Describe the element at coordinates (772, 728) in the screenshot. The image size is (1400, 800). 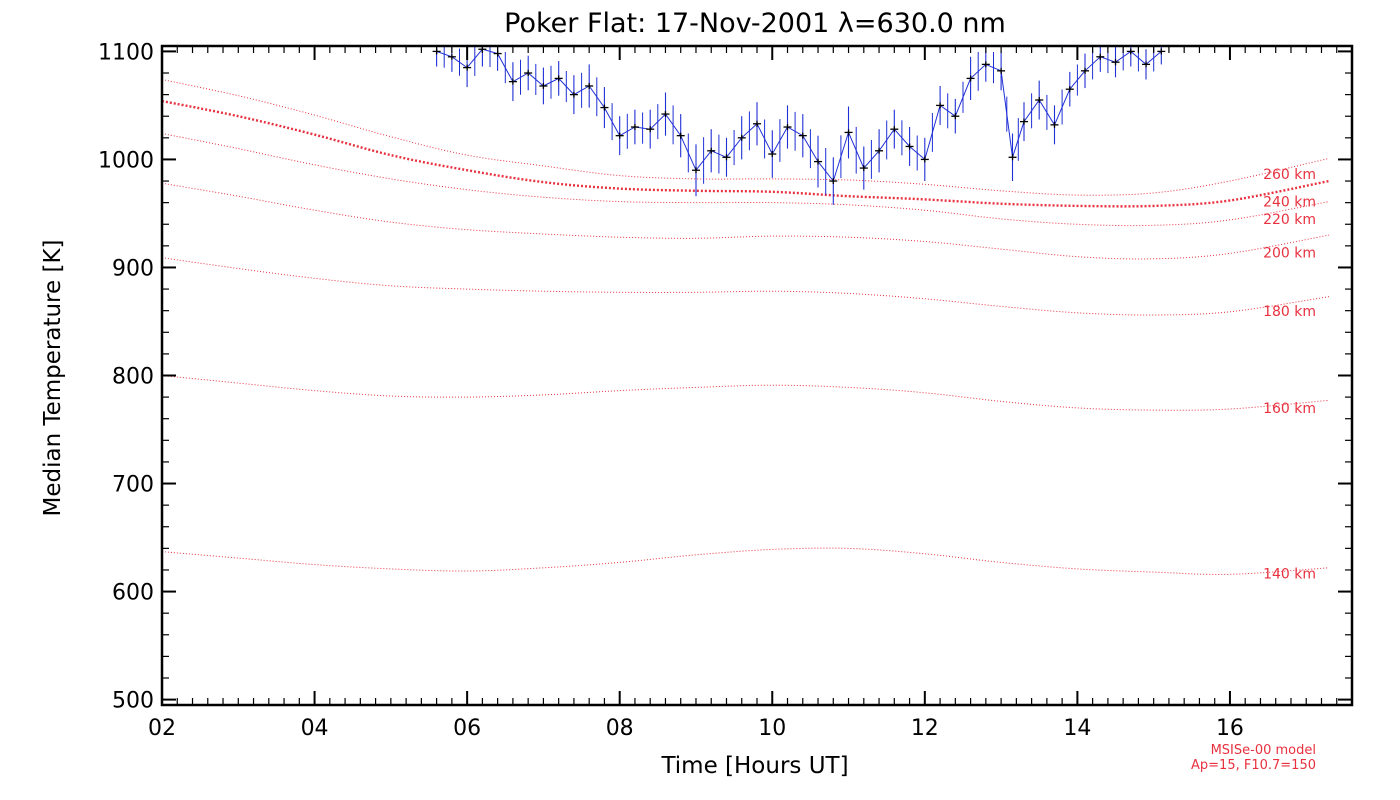
I see `x-tick-label: 10` at that location.